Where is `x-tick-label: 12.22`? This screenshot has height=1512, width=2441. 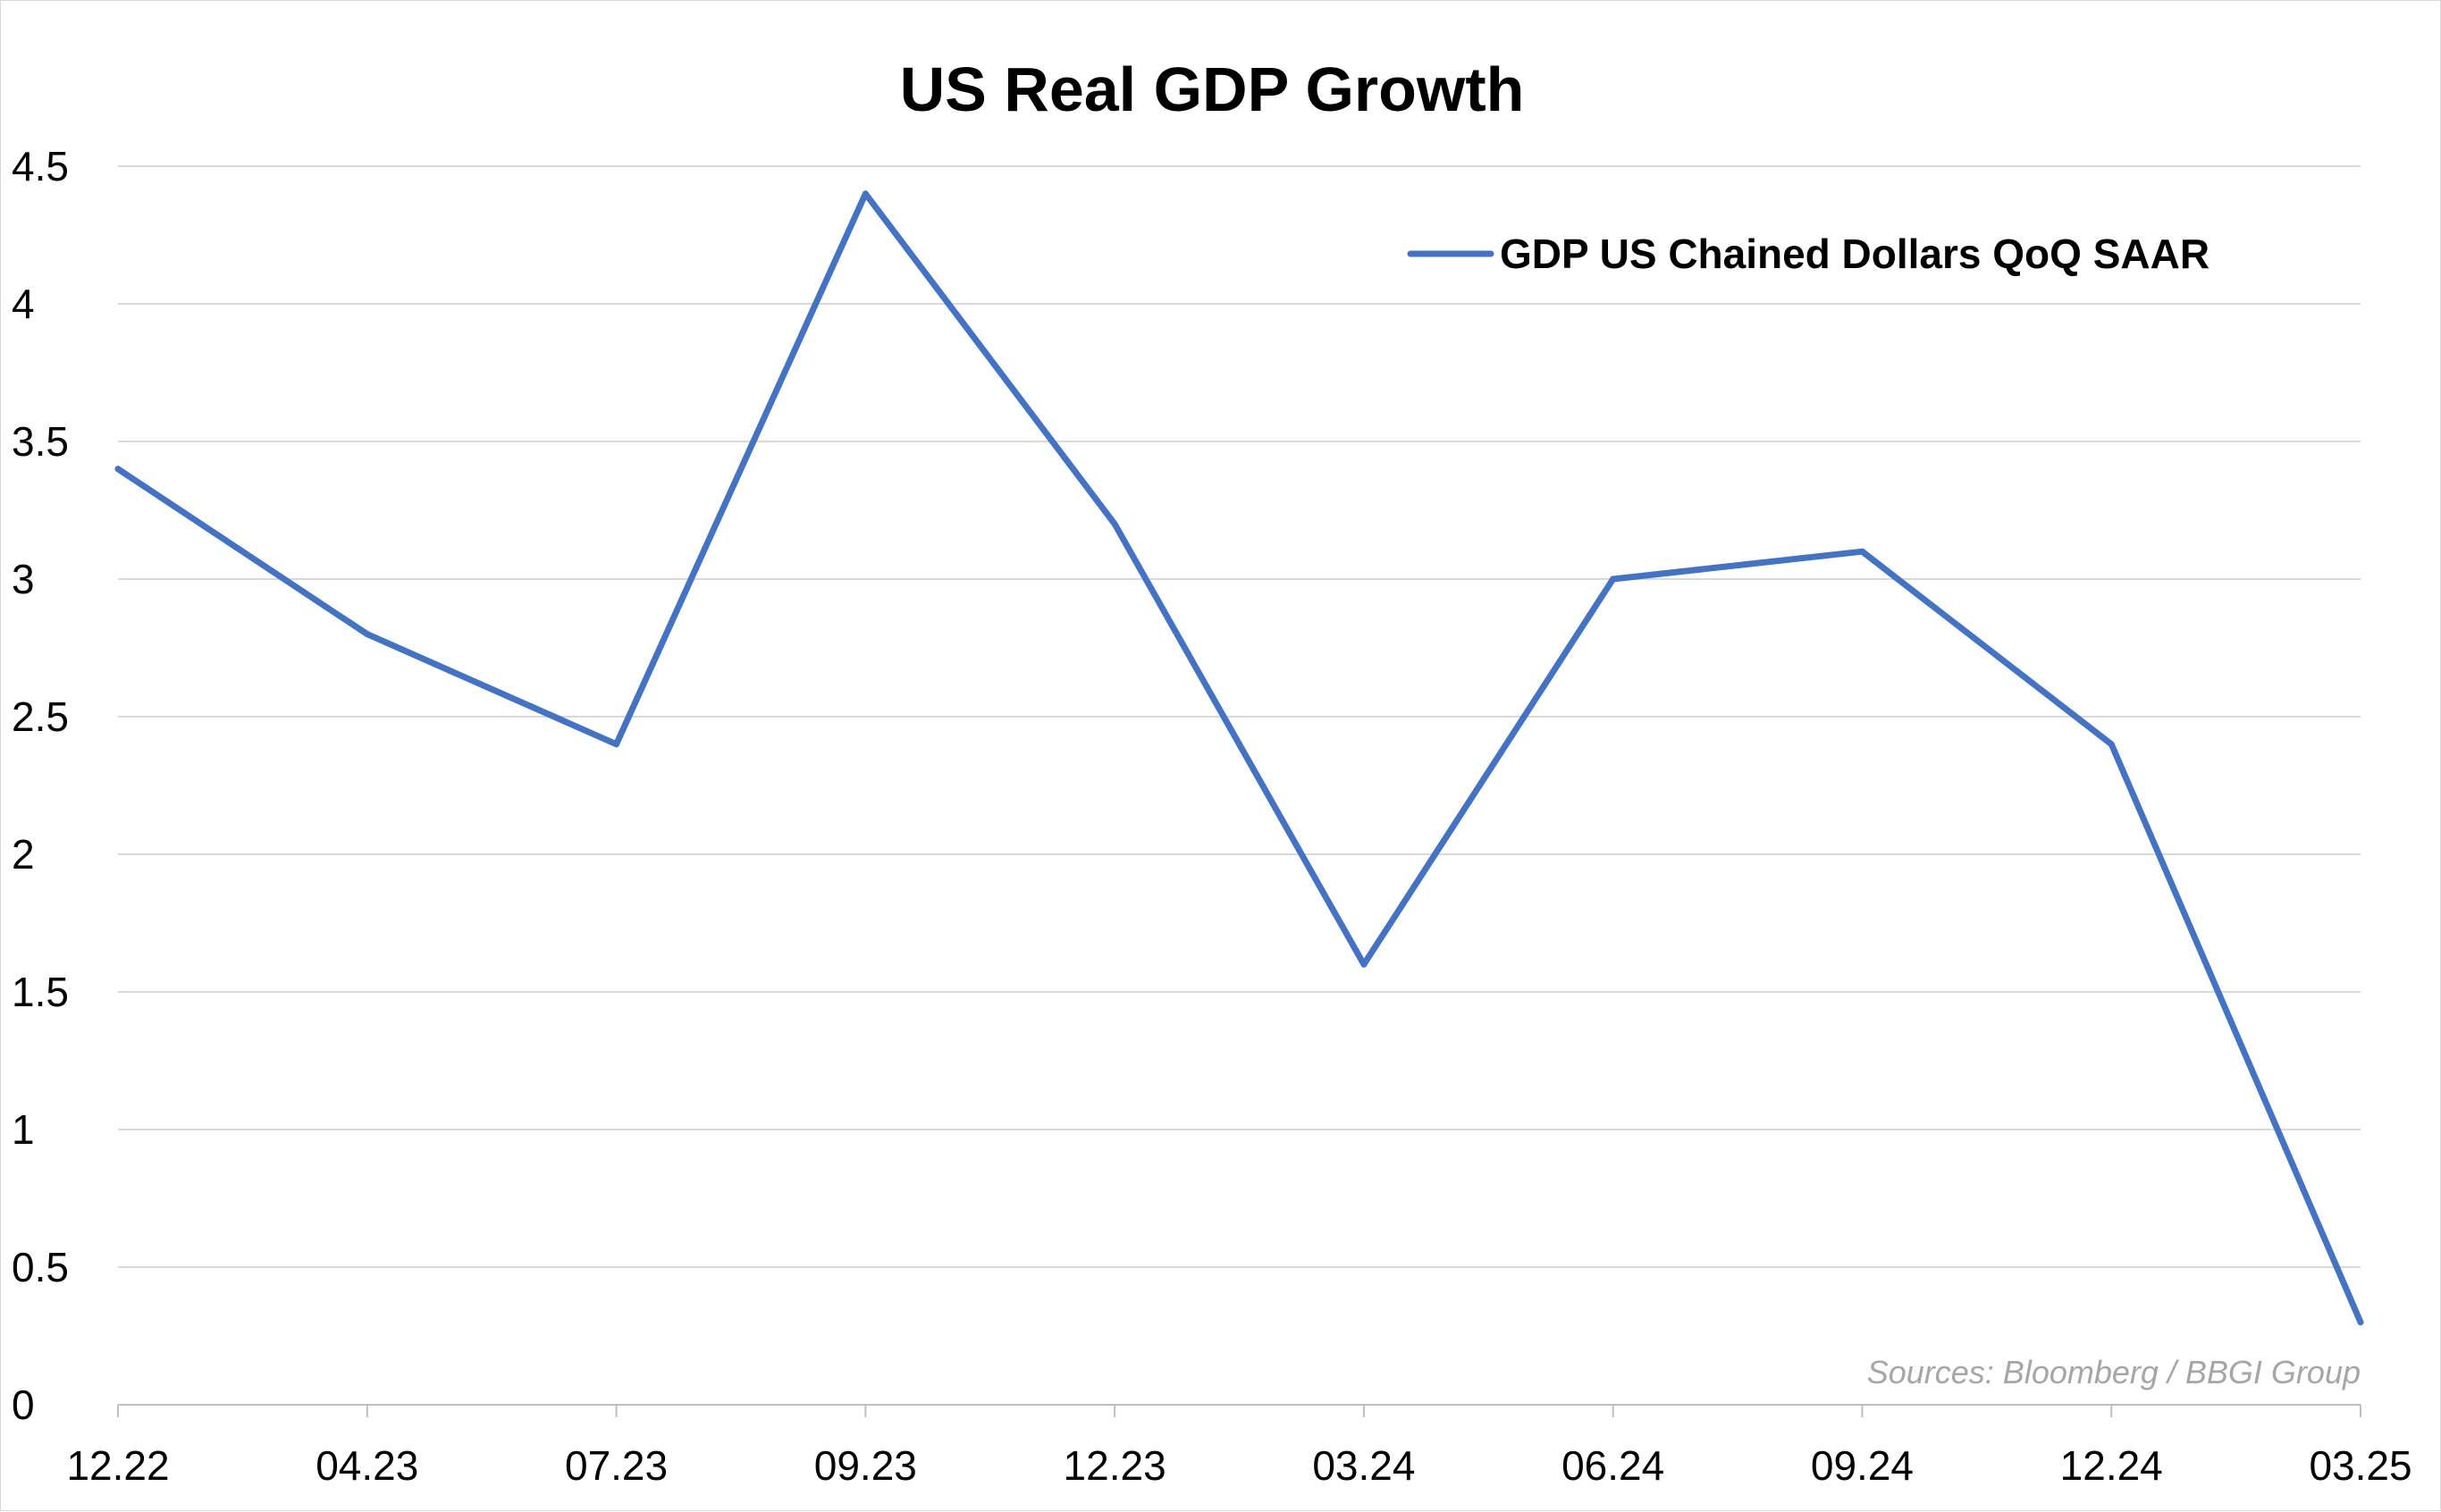 x-tick-label: 12.22 is located at coordinates (117, 1465).